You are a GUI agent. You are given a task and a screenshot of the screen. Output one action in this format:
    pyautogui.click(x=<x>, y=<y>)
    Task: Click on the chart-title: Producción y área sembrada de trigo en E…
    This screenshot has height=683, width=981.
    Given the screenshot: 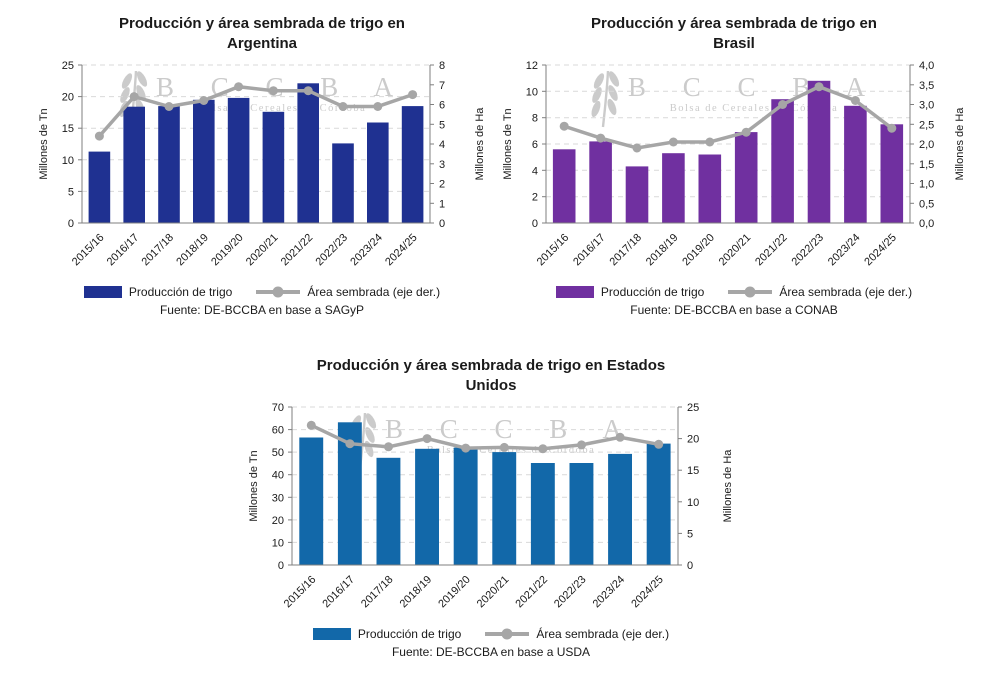 What is the action you would take?
    pyautogui.click(x=491, y=376)
    